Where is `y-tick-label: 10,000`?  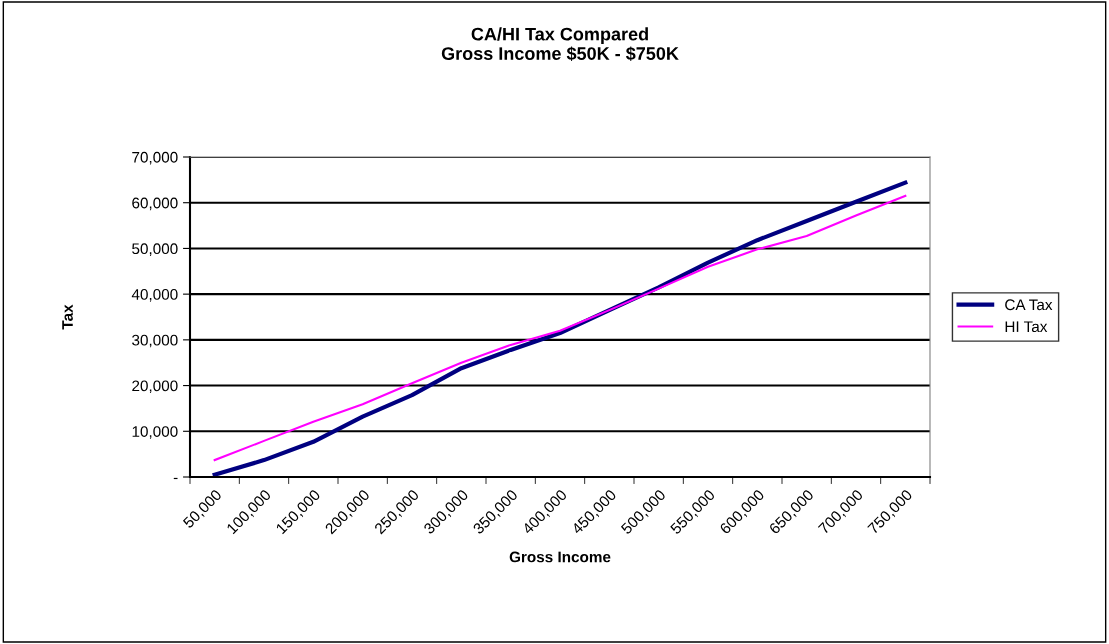
y-tick-label: 10,000 is located at coordinates (155, 432).